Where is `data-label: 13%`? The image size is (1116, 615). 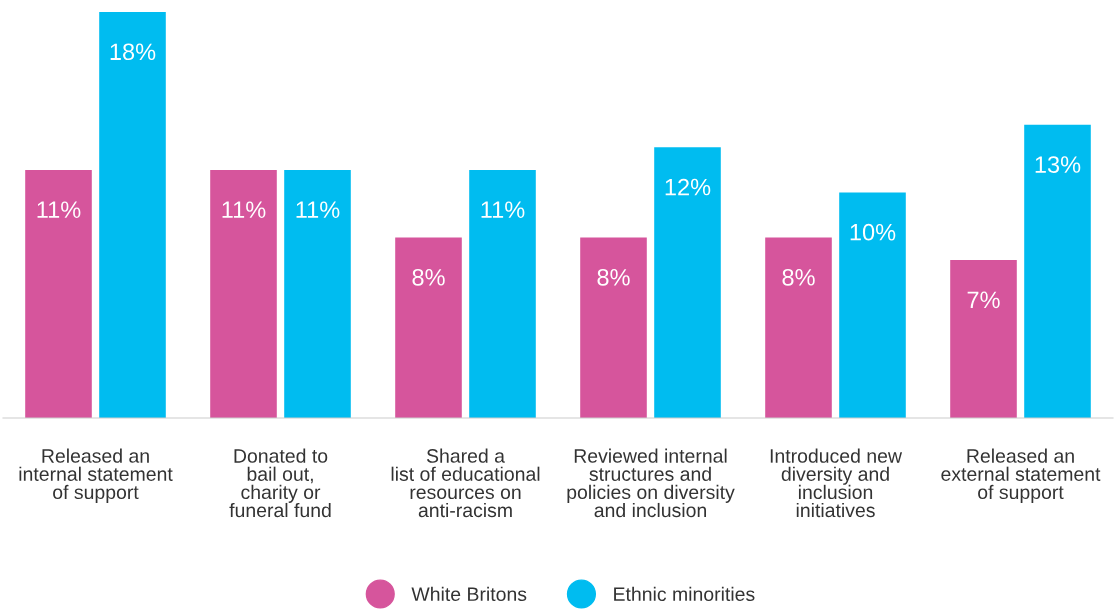 data-label: 13% is located at coordinates (1058, 164).